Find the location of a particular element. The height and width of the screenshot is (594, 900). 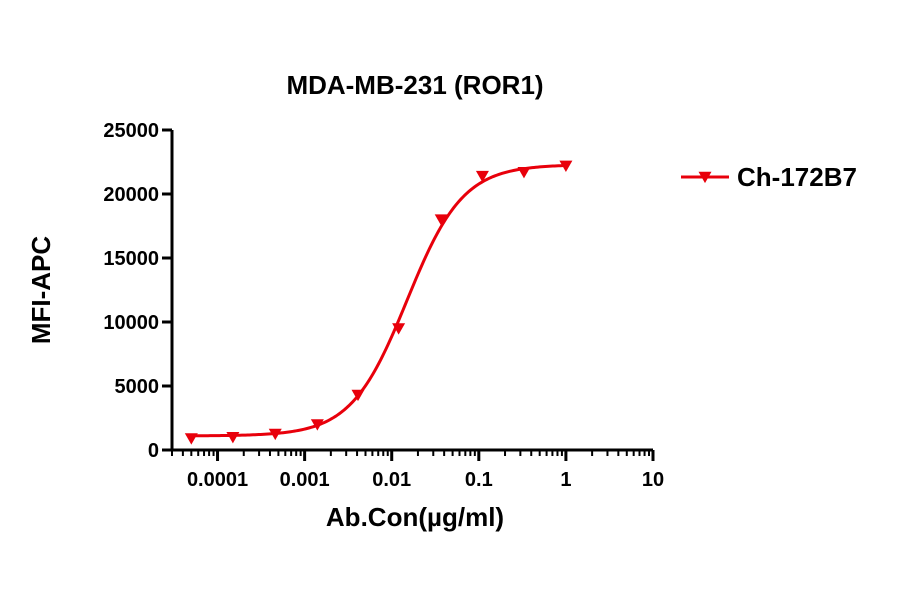

legend-label: Ch-172B7 is located at coordinates (797, 177).